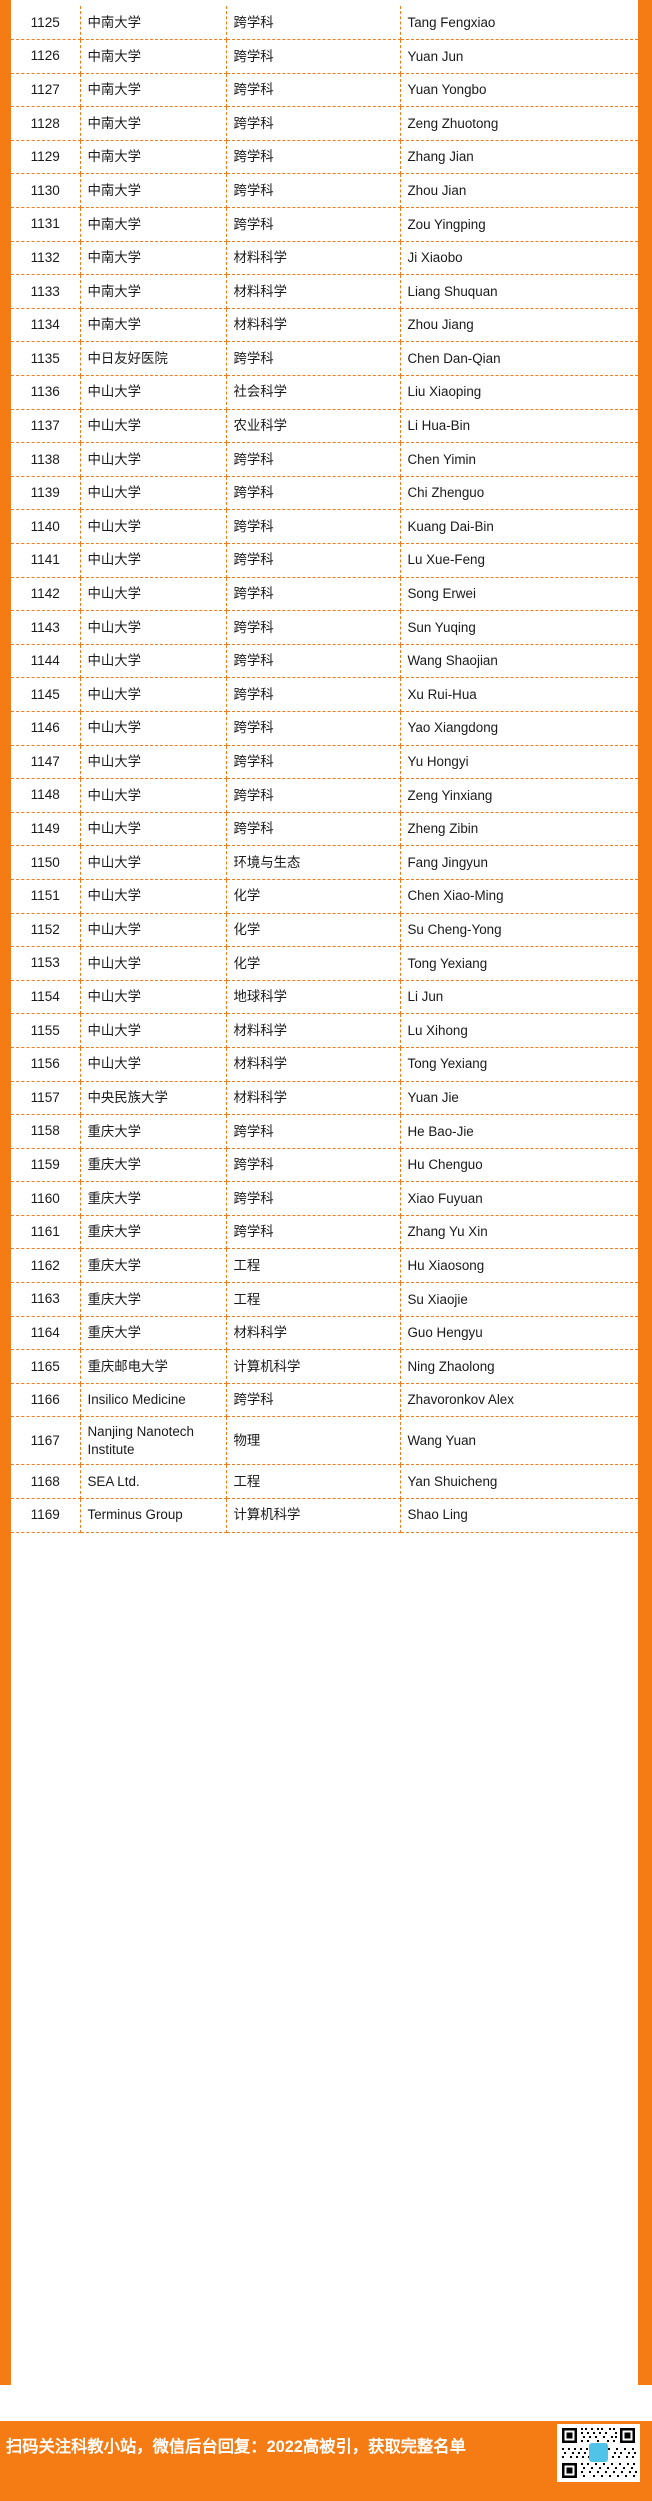 The height and width of the screenshot is (2501, 652). I want to click on cell-name: Yuan Jie, so click(519, 1098).